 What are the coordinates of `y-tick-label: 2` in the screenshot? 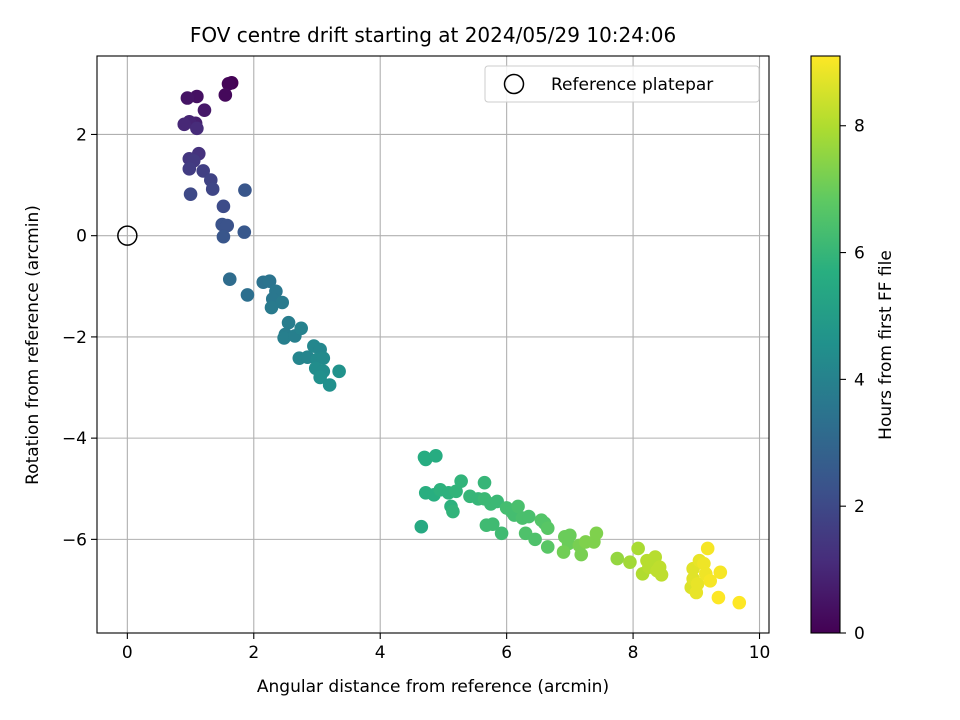 It's located at (81, 135).